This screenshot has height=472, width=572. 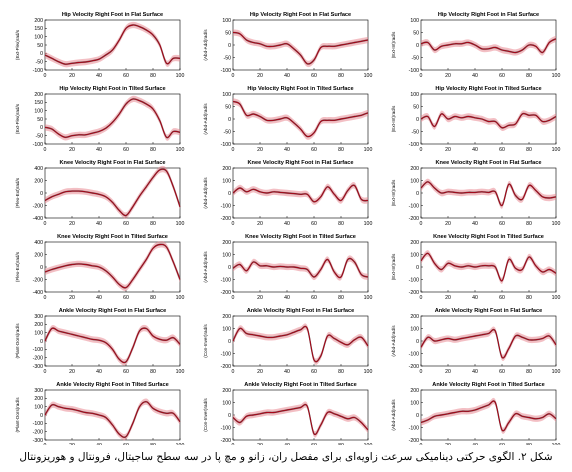 What do you see at coordinates (488, 15) in the screenshot?
I see `chart-title: Hip Velocity Right Foot in Flat Surface` at bounding box center [488, 15].